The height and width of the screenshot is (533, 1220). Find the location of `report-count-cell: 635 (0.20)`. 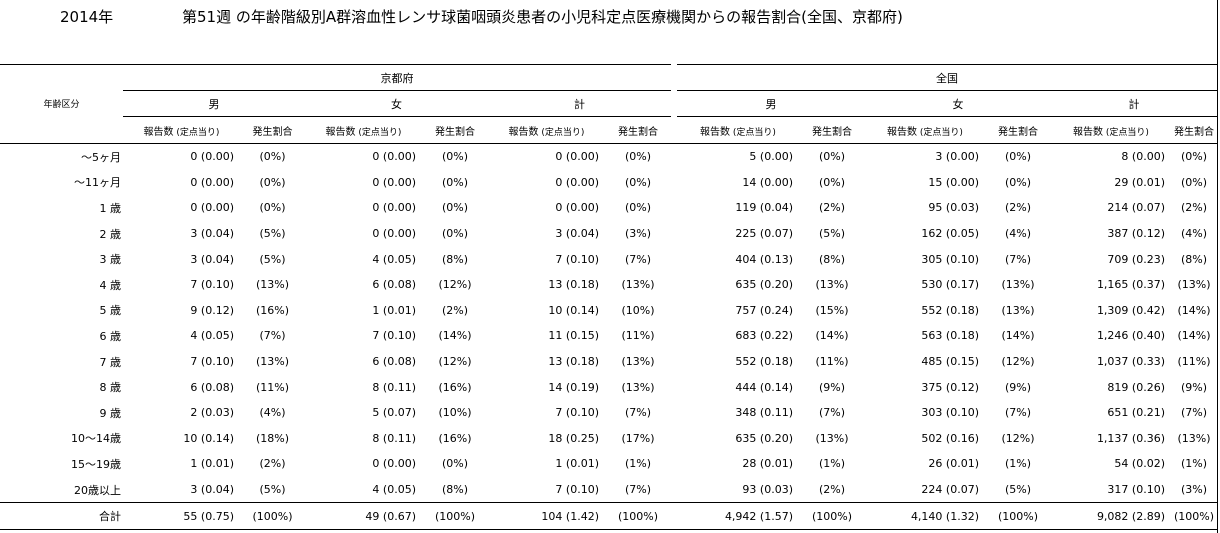

report-count-cell: 635 (0.20) is located at coordinates (764, 438).